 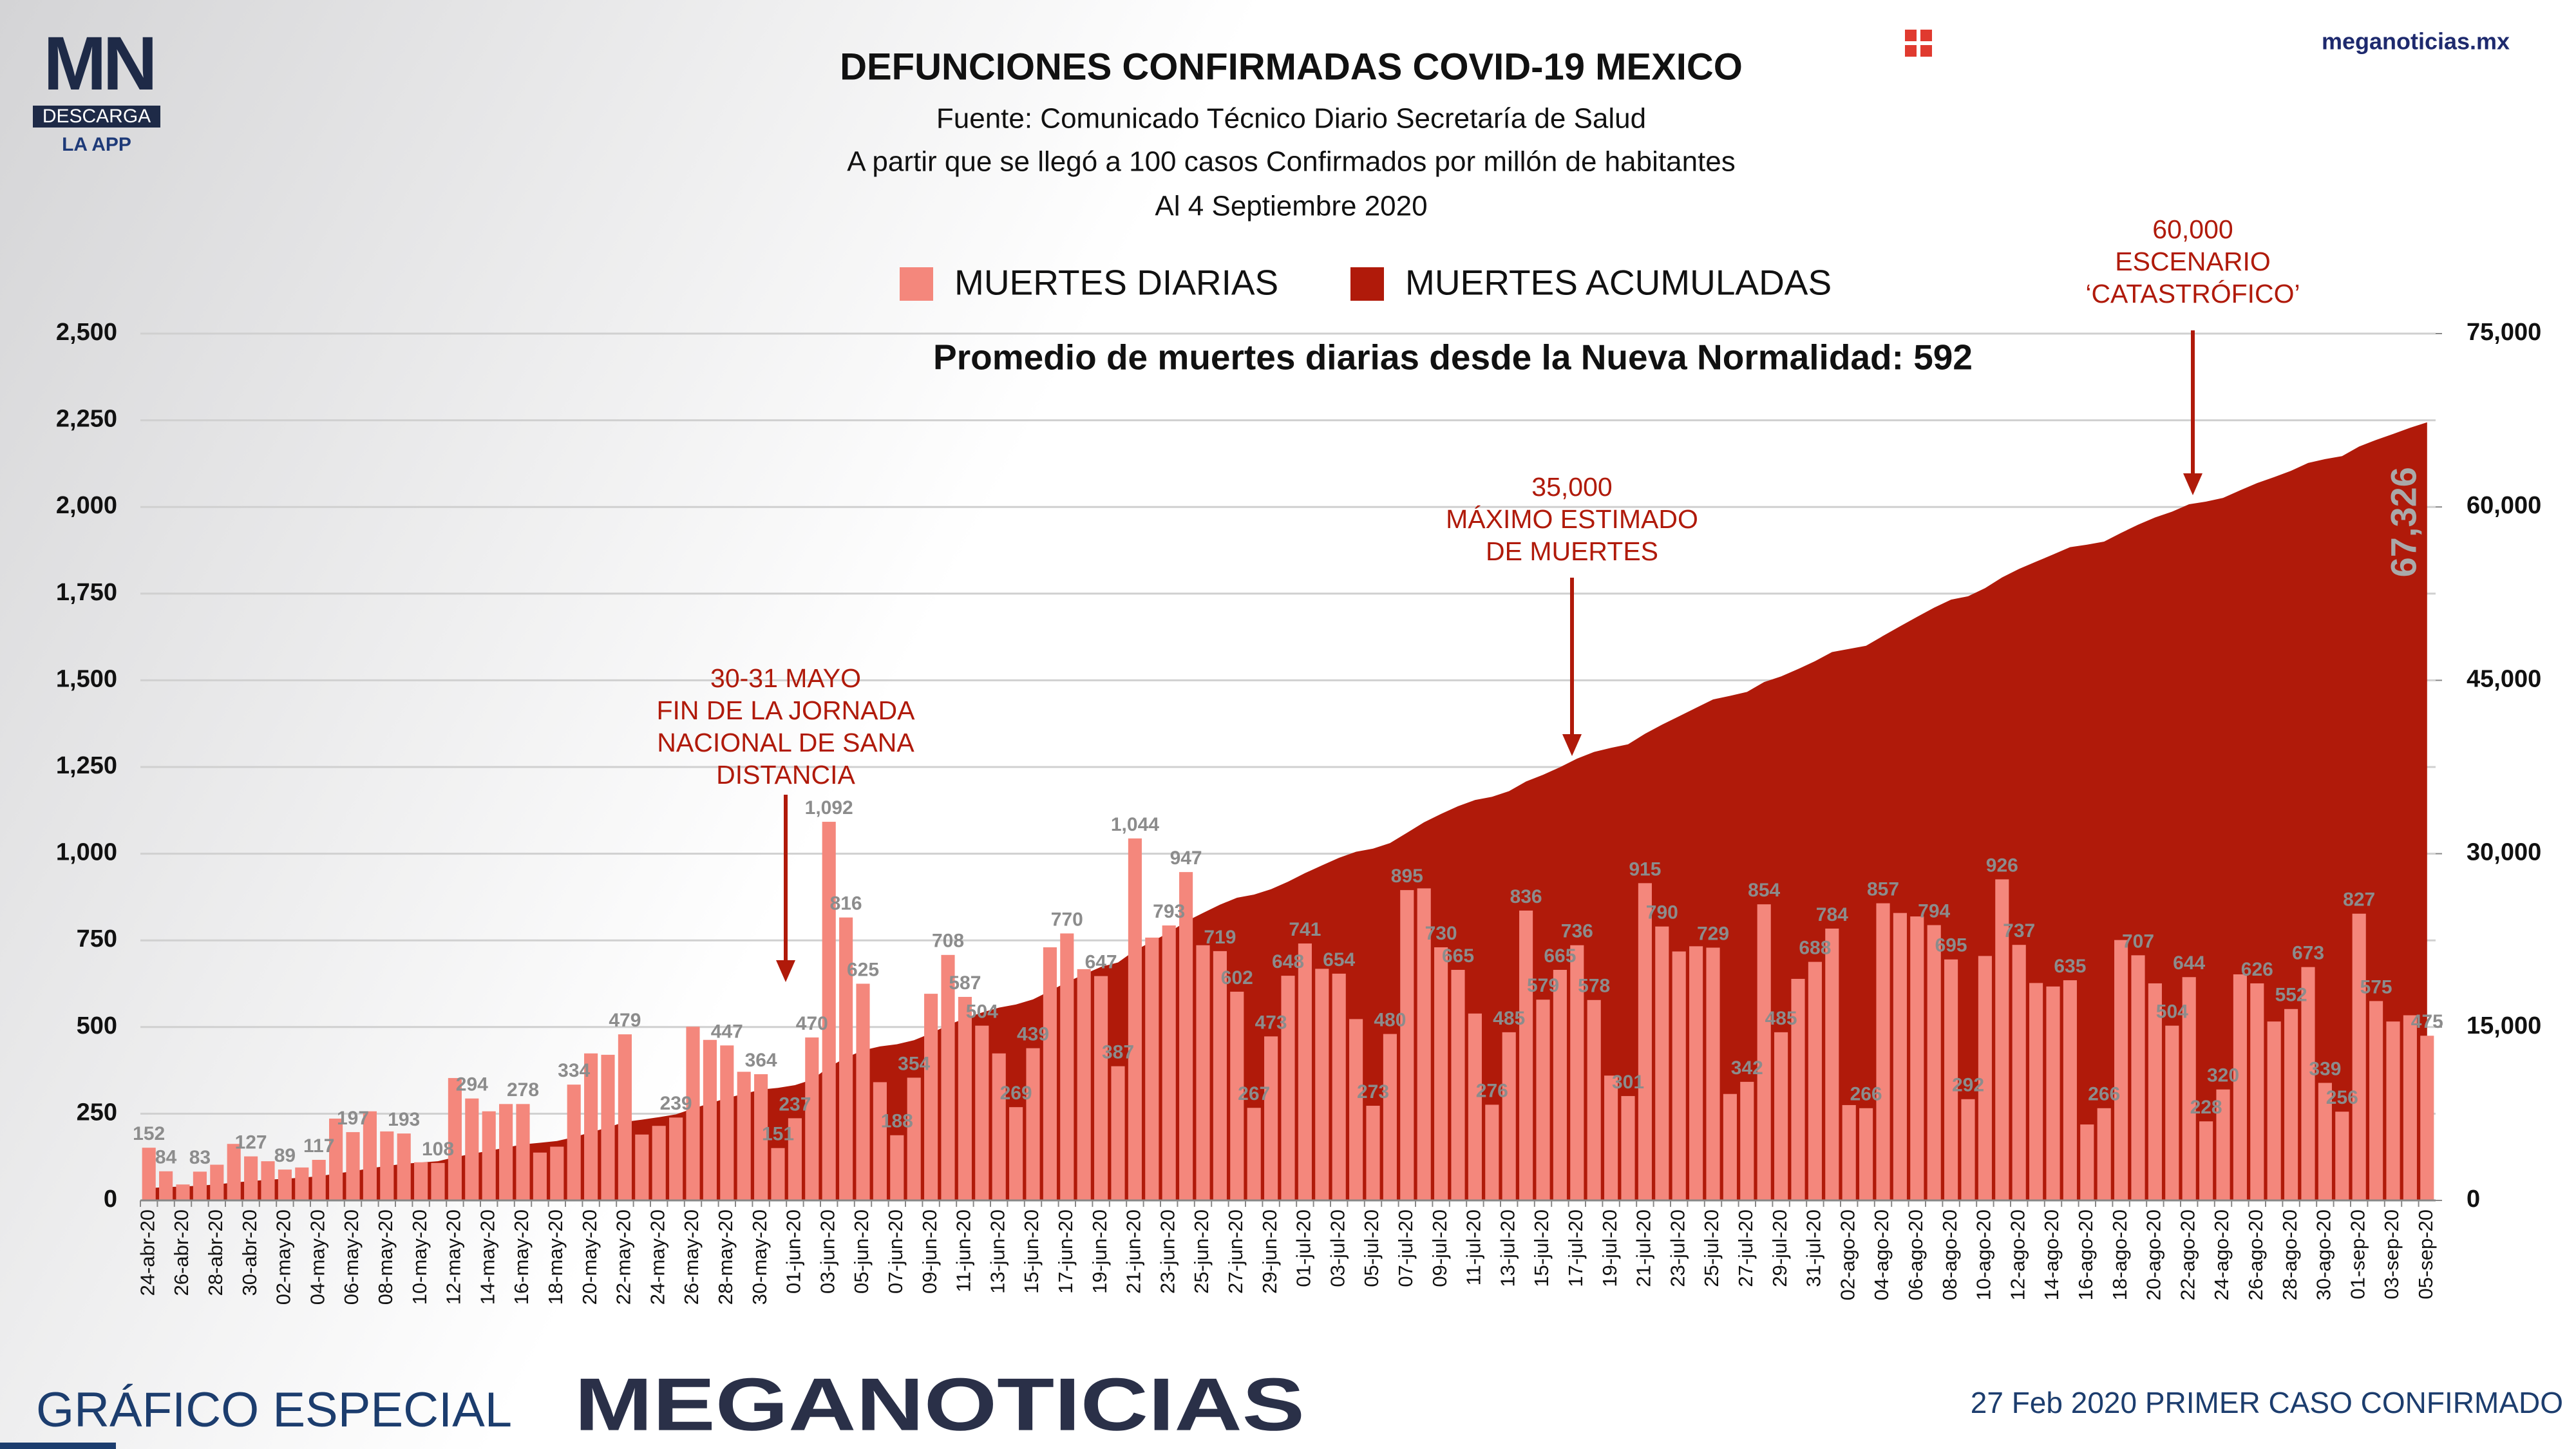 I want to click on x-tick-label: 24-abr-20, so click(x=147, y=1253).